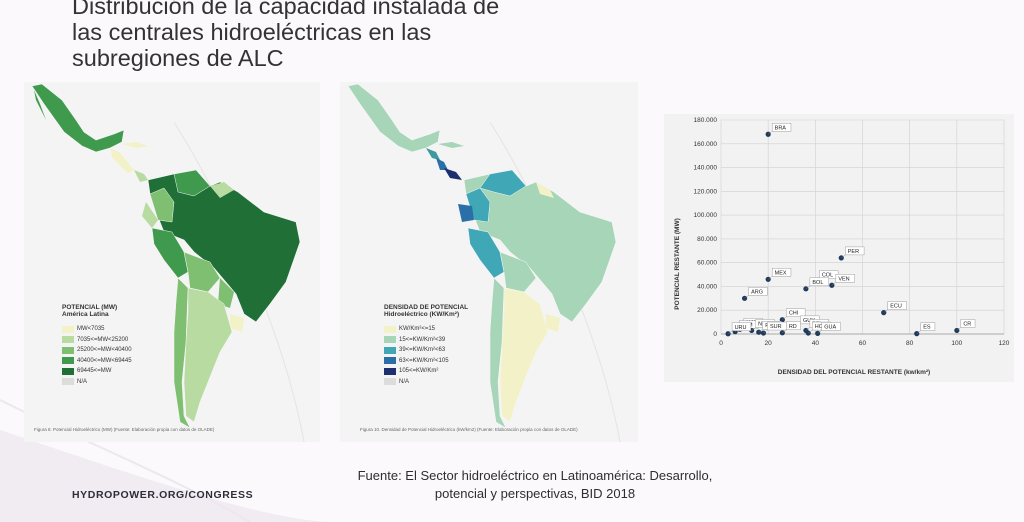 This screenshot has height=522, width=1024. What do you see at coordinates (426, 371) in the screenshot?
I see `legend-item: 105<=KW/Km²` at bounding box center [426, 371].